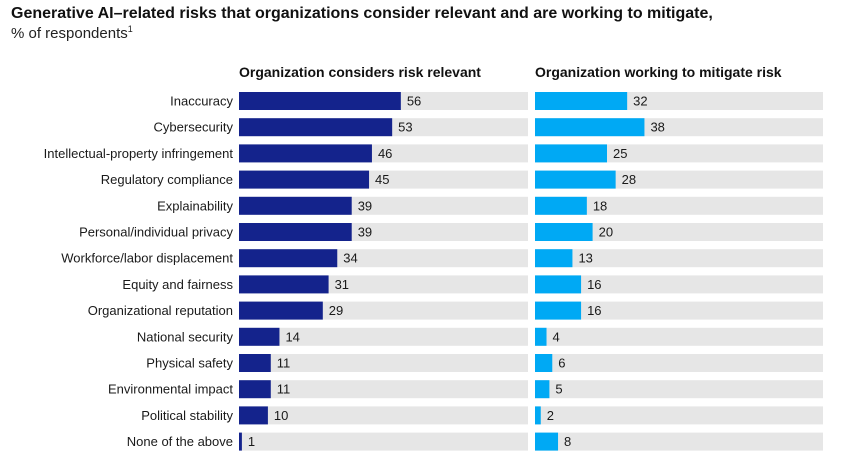 The image size is (850, 455). I want to click on category-label: Intellectual-property infringement, so click(139, 153).